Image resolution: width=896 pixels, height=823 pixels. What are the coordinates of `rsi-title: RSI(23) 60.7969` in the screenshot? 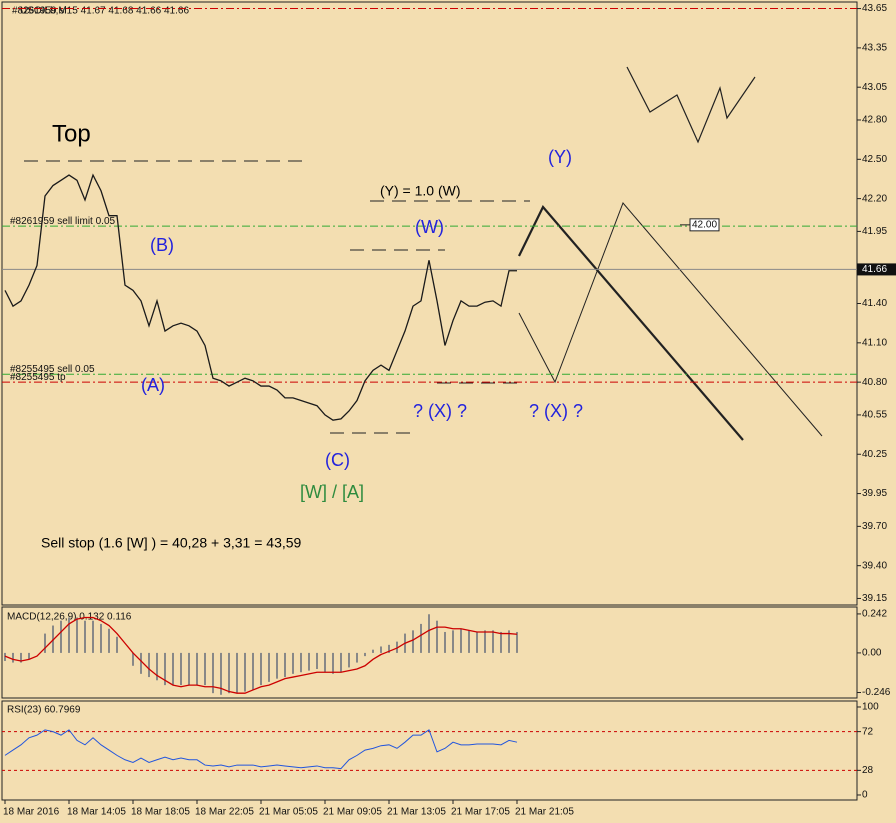 It's located at (44, 710).